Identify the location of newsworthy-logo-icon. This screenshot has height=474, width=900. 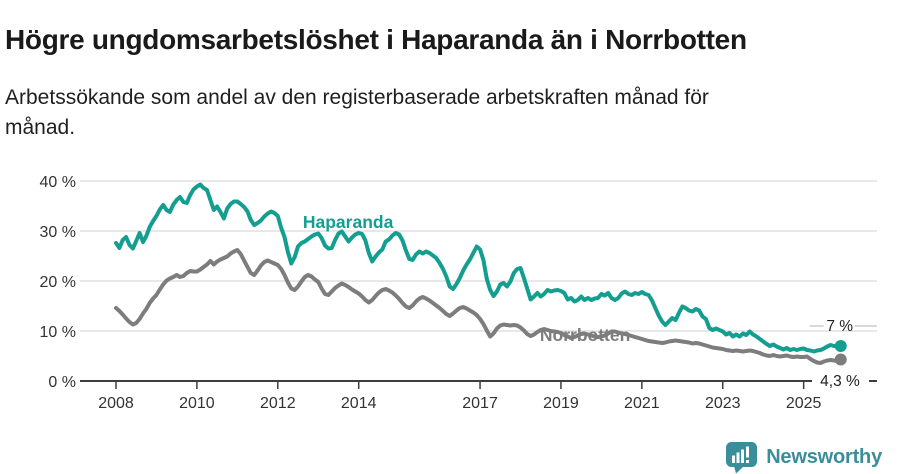
(742, 458).